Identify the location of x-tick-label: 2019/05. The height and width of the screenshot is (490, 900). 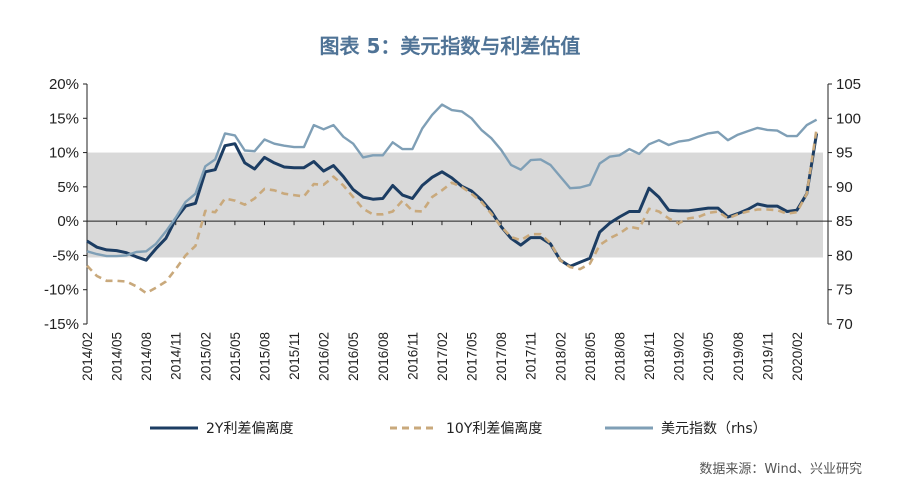
(708, 356).